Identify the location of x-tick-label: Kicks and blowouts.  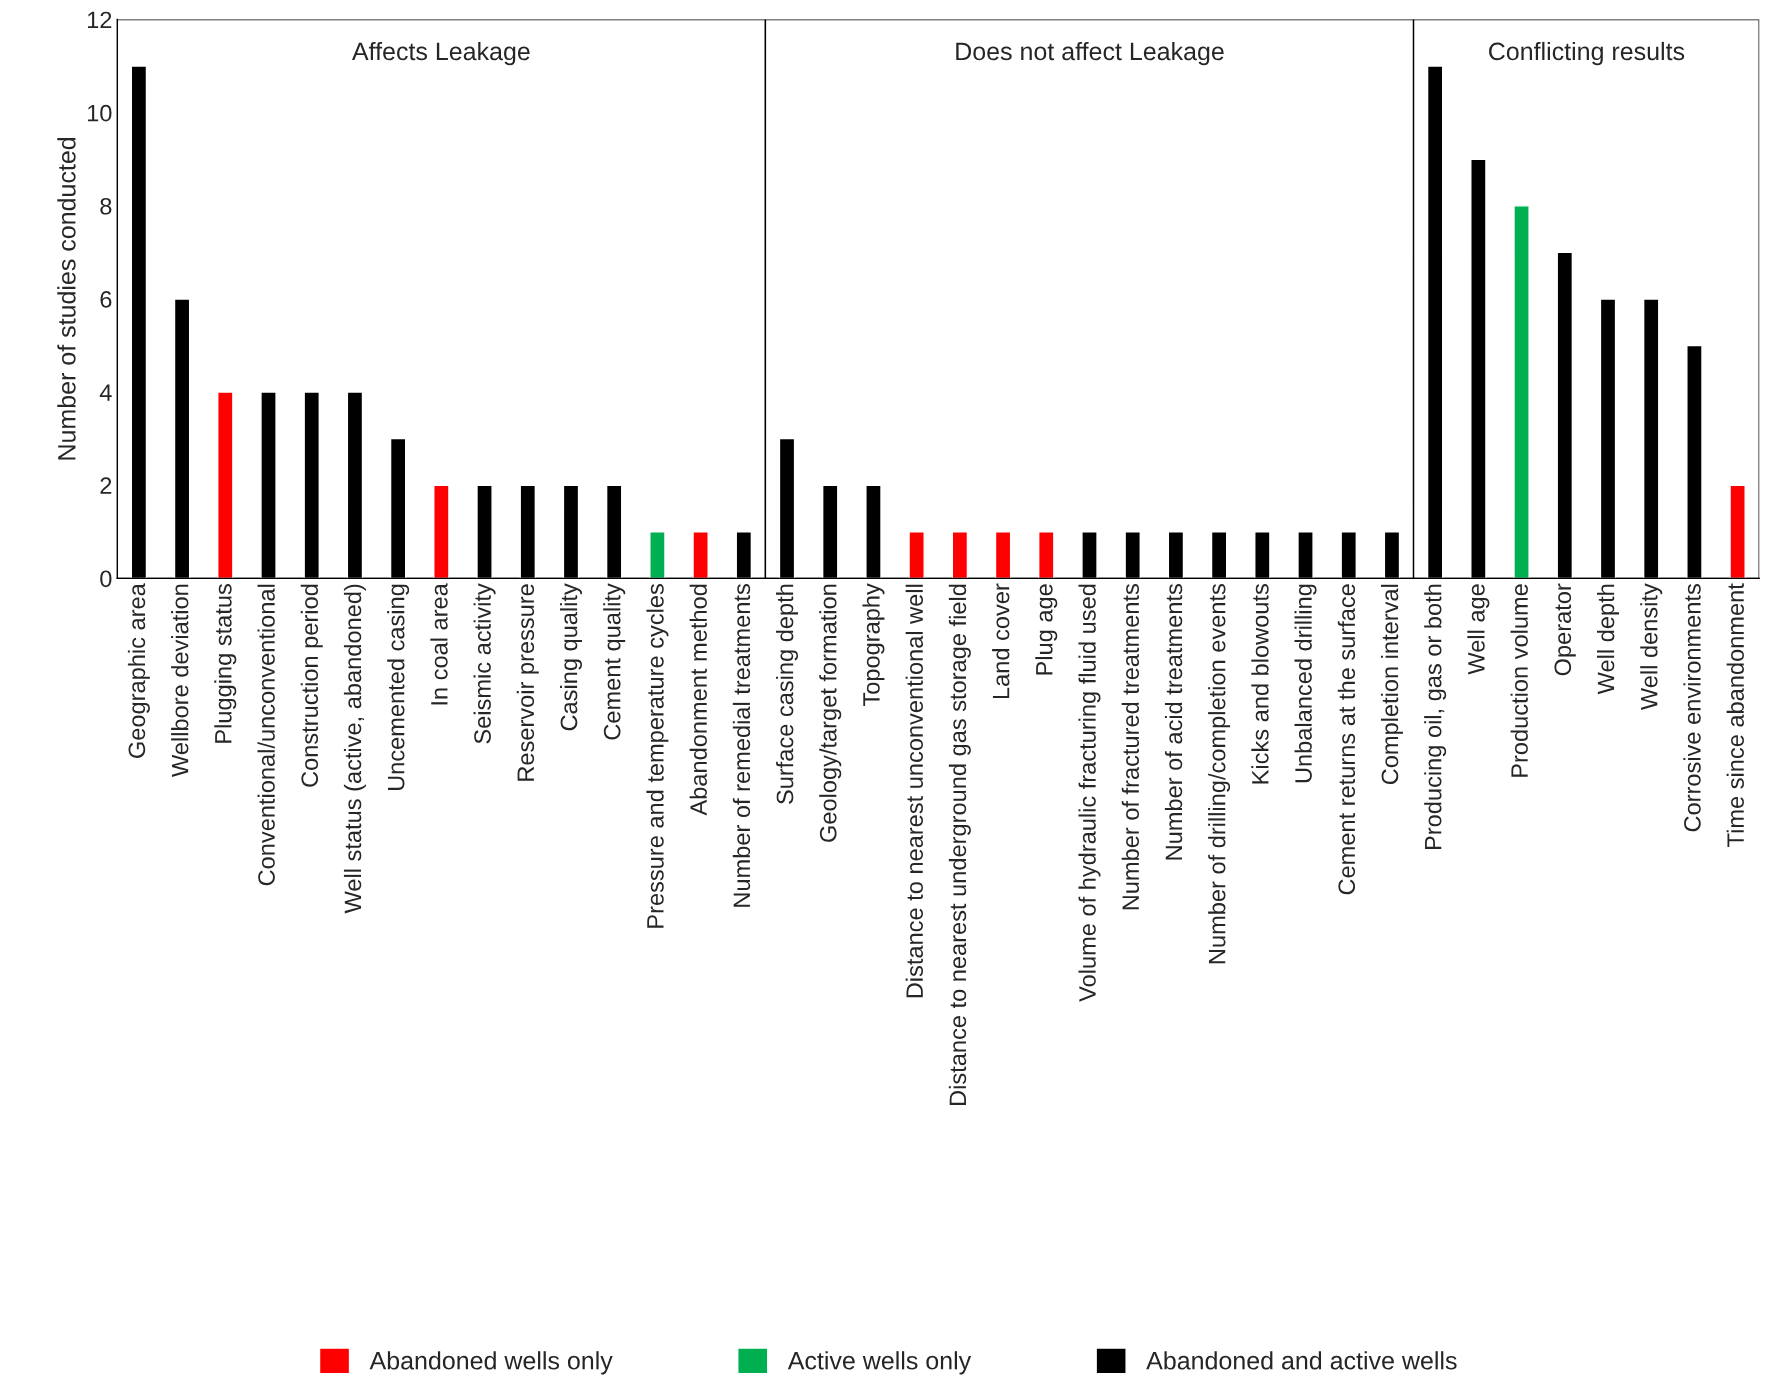
(1260, 684).